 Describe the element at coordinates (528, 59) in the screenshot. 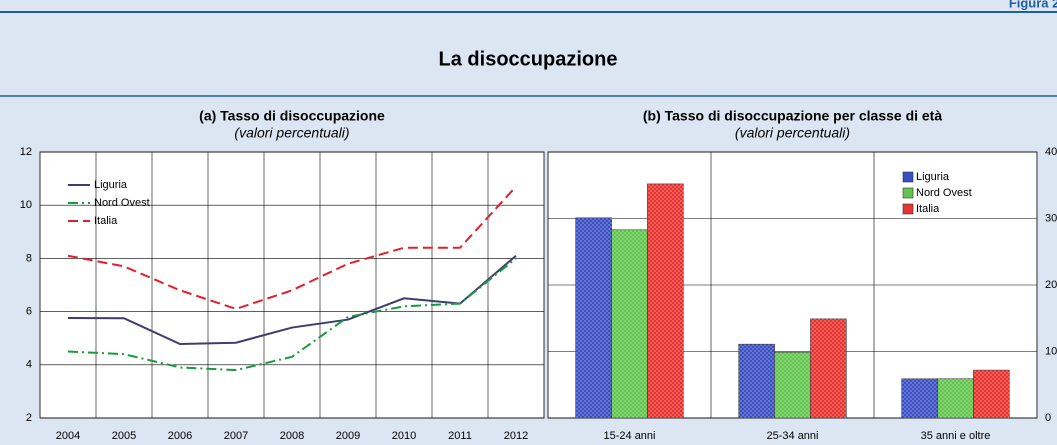

I see `page-title: La disoccupazione` at that location.